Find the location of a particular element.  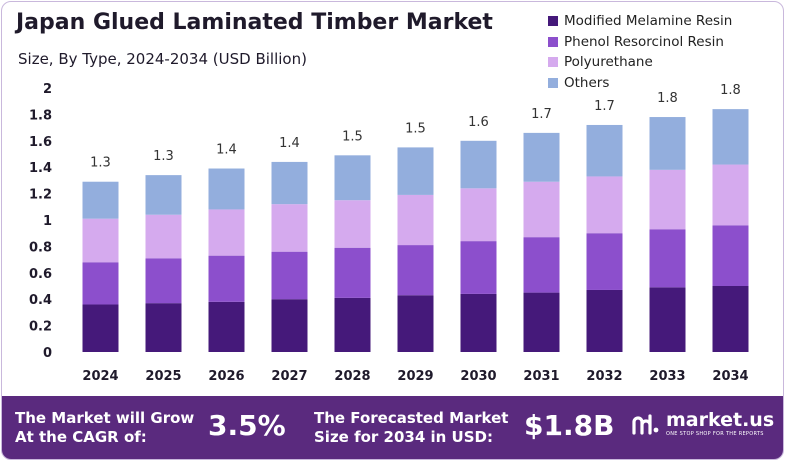

x-tick-label: 2033 is located at coordinates (667, 376).